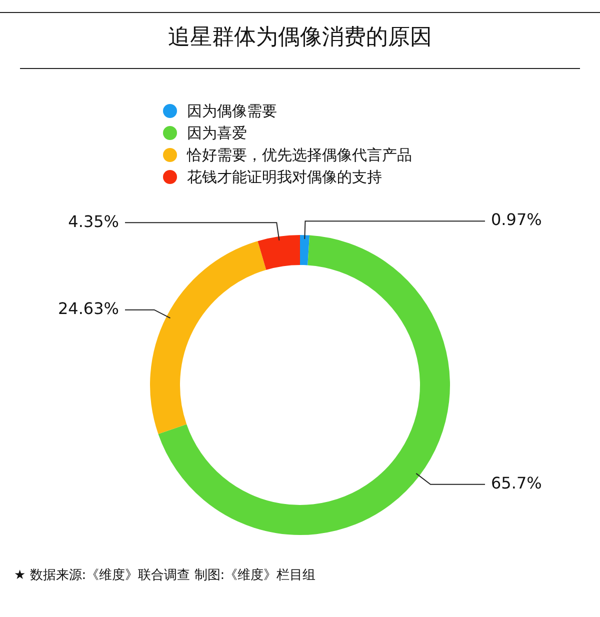  Describe the element at coordinates (516, 483) in the screenshot. I see `data-label: 65.7%` at that location.